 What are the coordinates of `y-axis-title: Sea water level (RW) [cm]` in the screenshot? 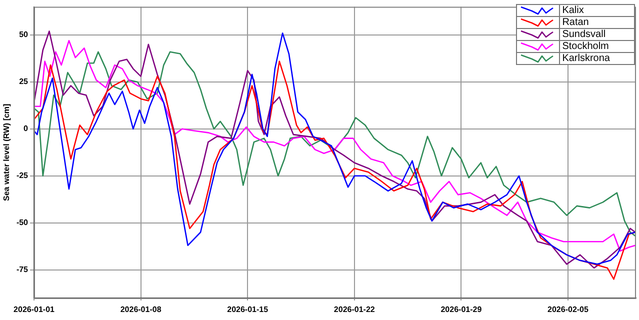 It's located at (7, 152).